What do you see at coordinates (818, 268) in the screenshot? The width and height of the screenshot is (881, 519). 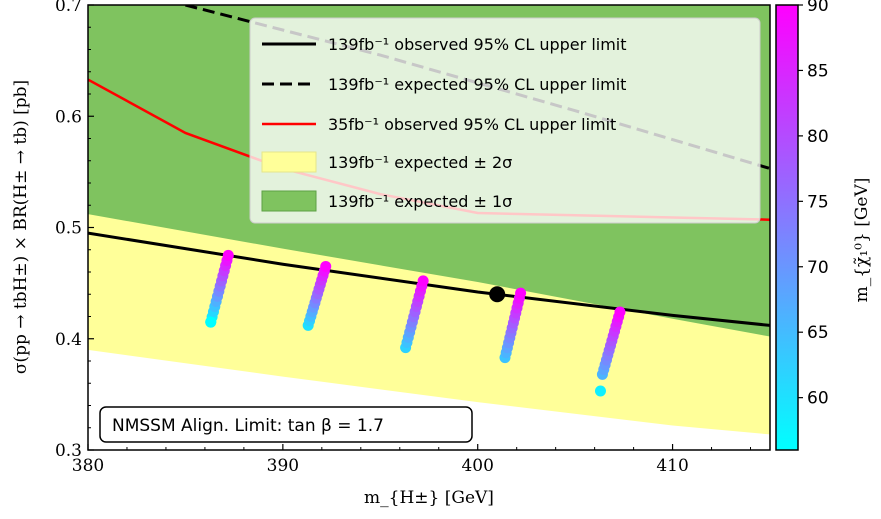 I see `colorbar-tick-label-70: 70` at bounding box center [818, 268].